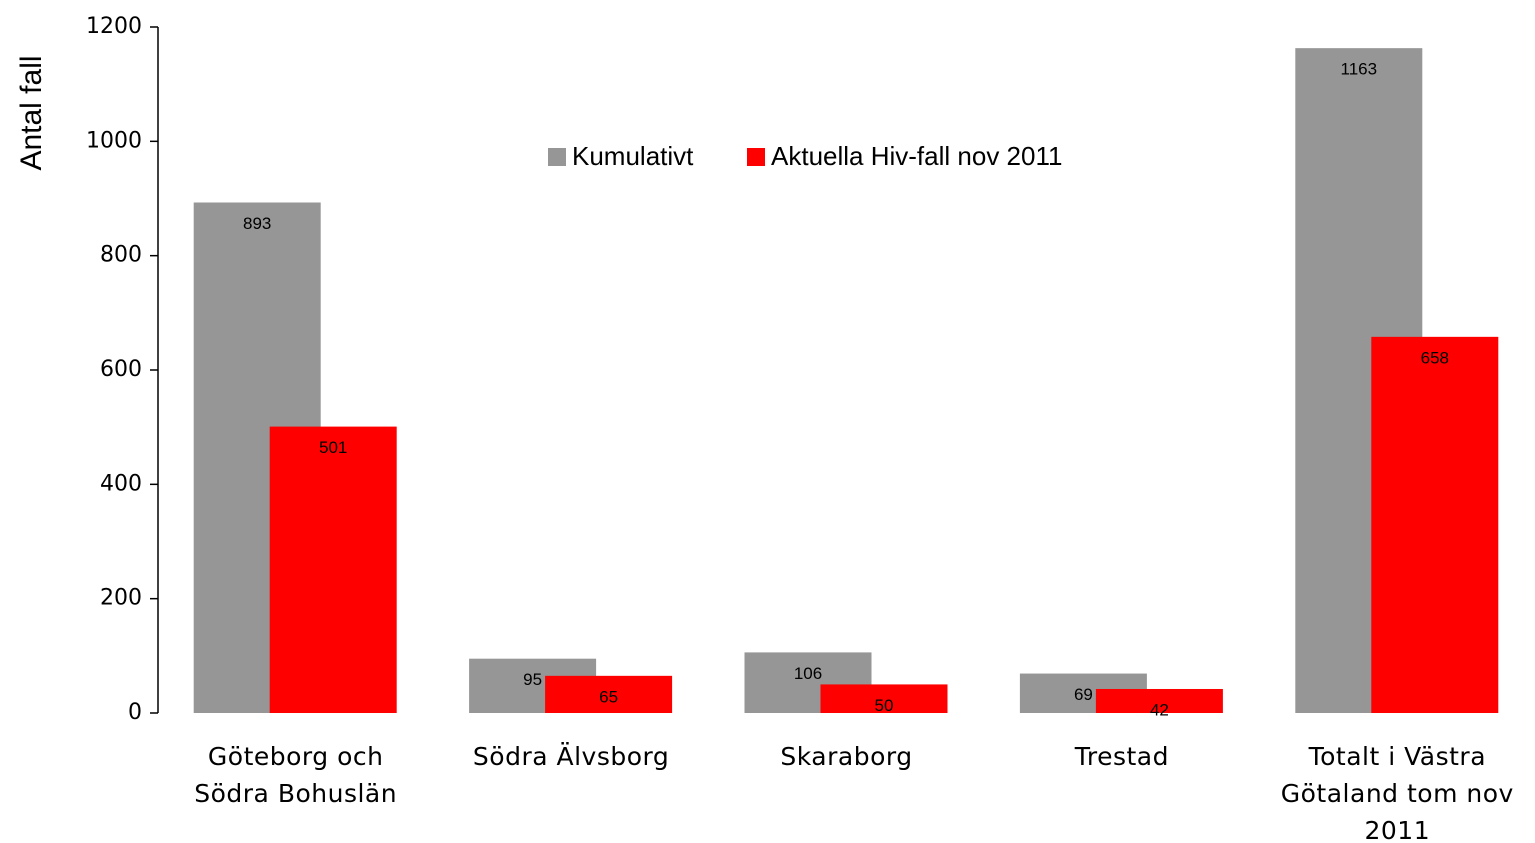  Describe the element at coordinates (1435, 357) in the screenshot. I see `value-label: 658` at that location.